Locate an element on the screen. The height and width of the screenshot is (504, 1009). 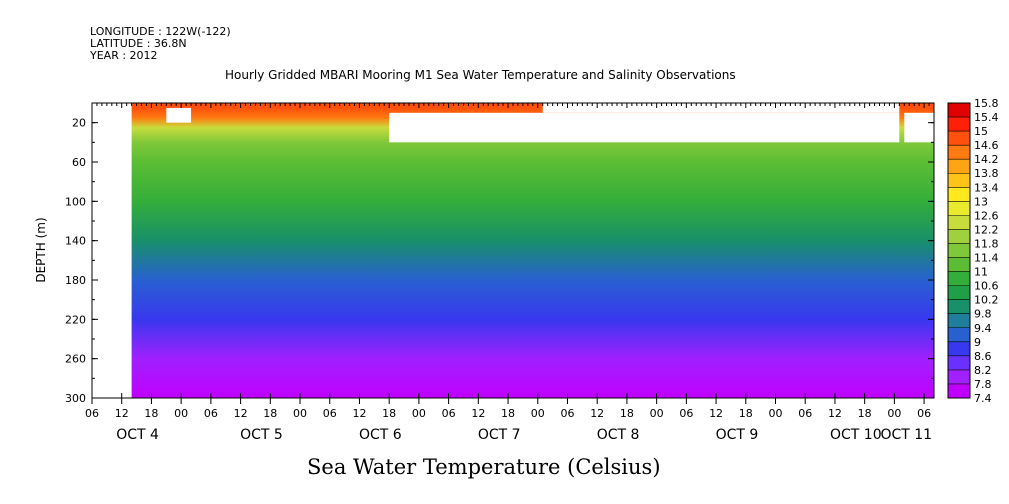
day-label: OCT 11 is located at coordinates (906, 435).